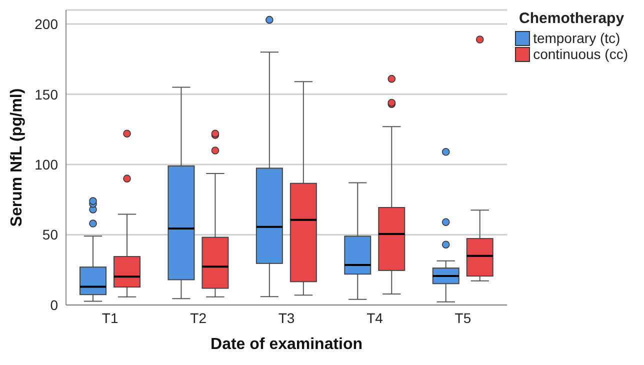 This screenshot has width=644, height=365. Describe the element at coordinates (46, 164) in the screenshot. I see `y-tick-label: 100` at that location.